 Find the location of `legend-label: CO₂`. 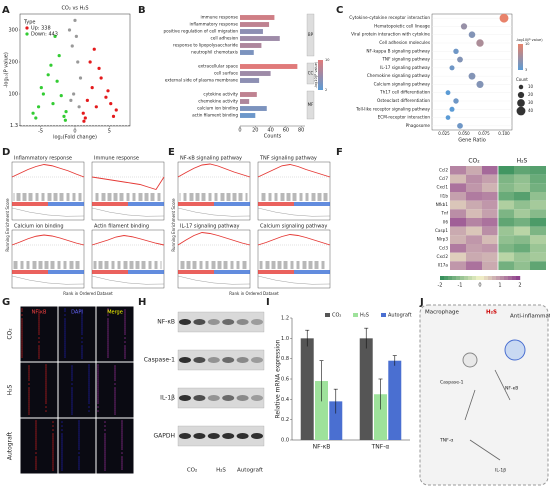

legend-label: CO₂ is located at coordinates (336, 316).